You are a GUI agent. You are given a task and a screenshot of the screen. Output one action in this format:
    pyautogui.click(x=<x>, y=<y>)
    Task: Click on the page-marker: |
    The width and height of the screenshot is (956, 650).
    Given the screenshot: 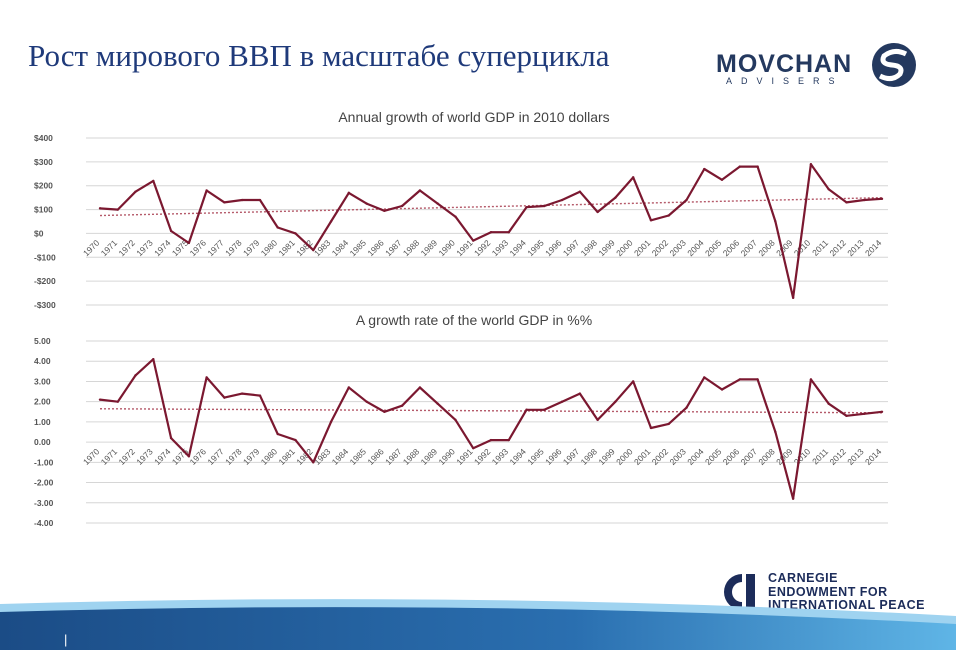 What is the action you would take?
    pyautogui.click(x=66, y=639)
    